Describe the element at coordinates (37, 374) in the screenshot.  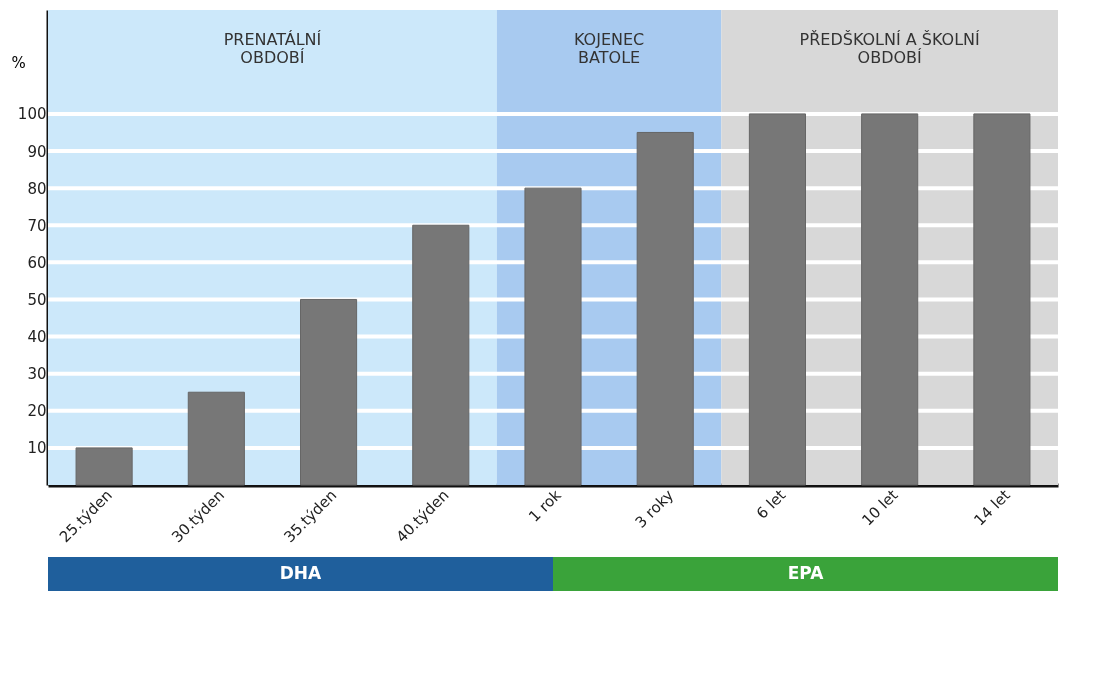
I see `y-tick-label: 30` at that location.